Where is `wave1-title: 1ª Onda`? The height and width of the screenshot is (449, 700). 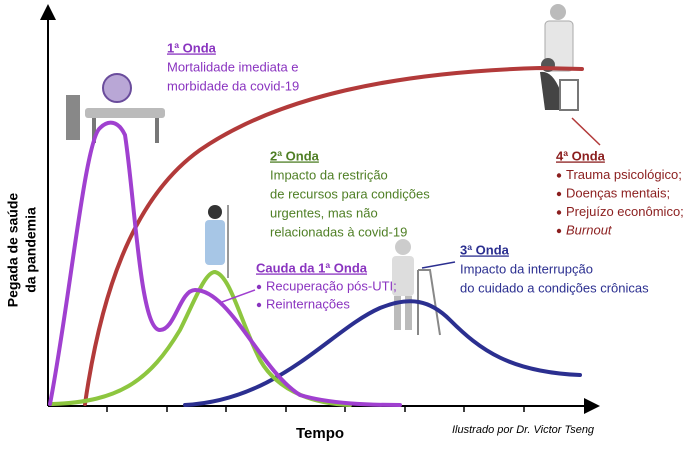
wave1-title: 1ª Onda is located at coordinates (192, 47).